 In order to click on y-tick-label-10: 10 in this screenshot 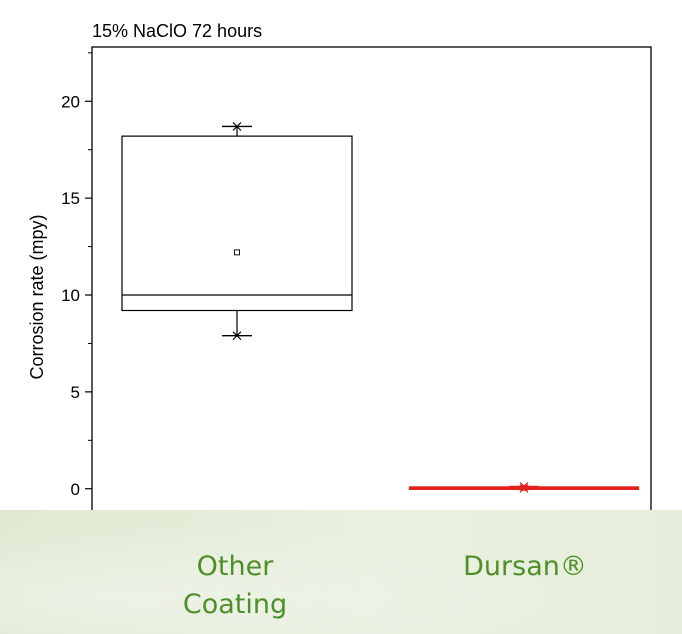, I will do `click(70, 295)`.